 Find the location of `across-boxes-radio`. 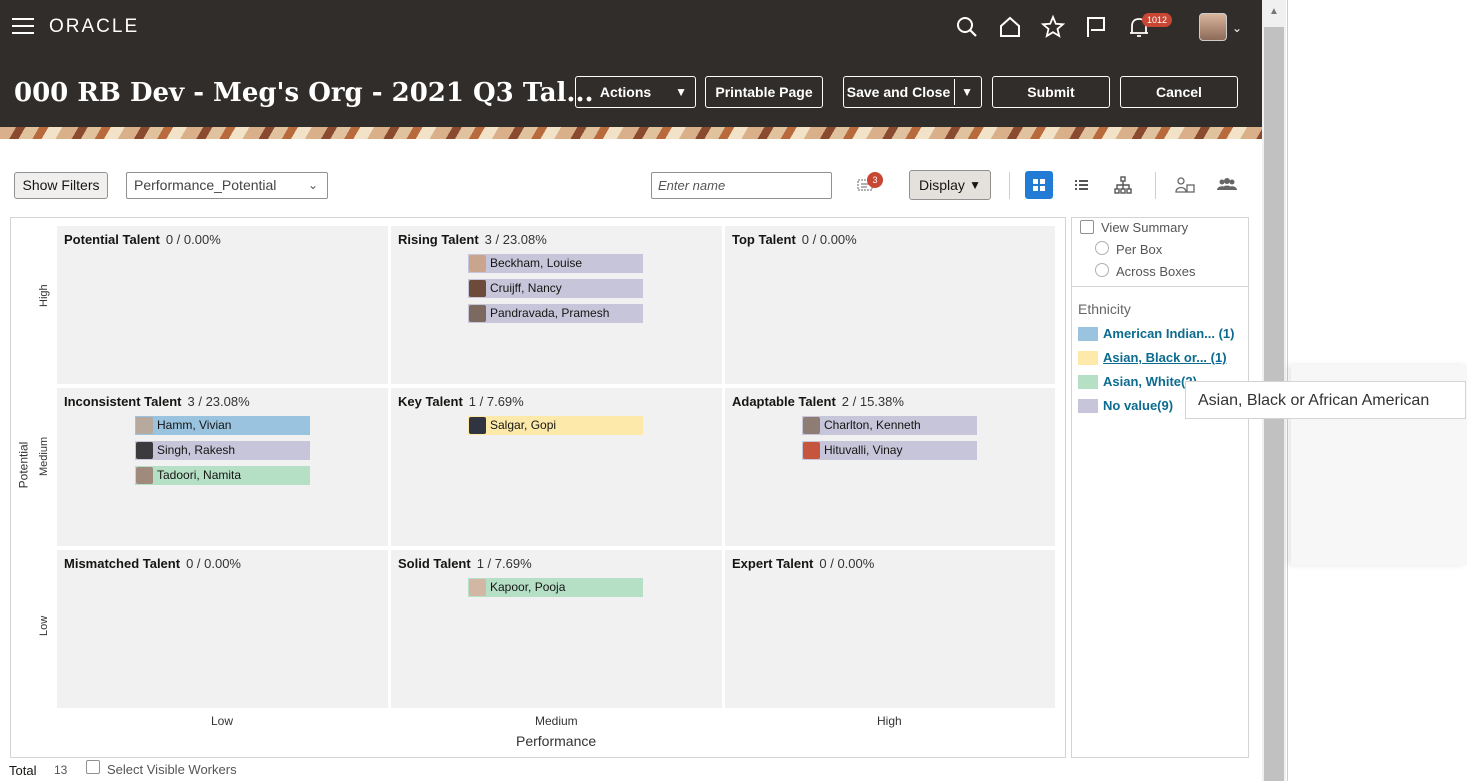

across-boxes-radio is located at coordinates (1102, 270).